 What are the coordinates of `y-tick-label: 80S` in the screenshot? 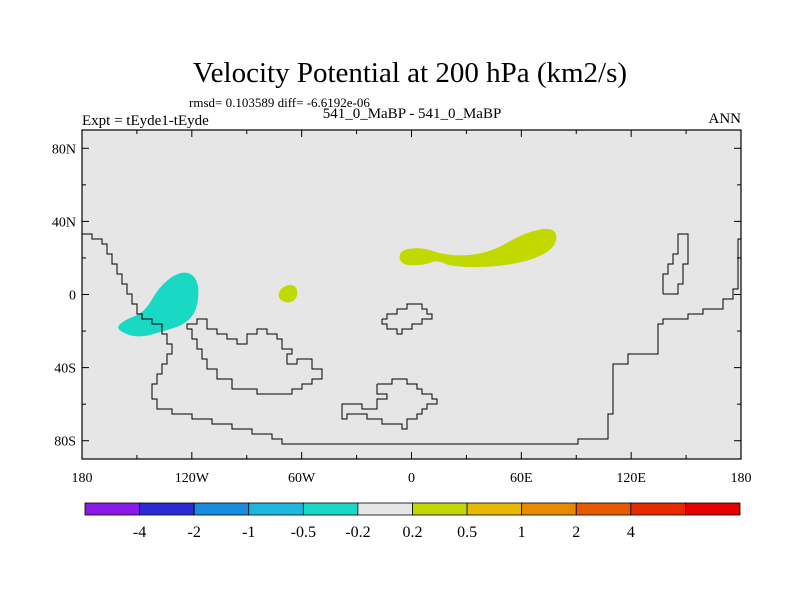 It's located at (65, 442).